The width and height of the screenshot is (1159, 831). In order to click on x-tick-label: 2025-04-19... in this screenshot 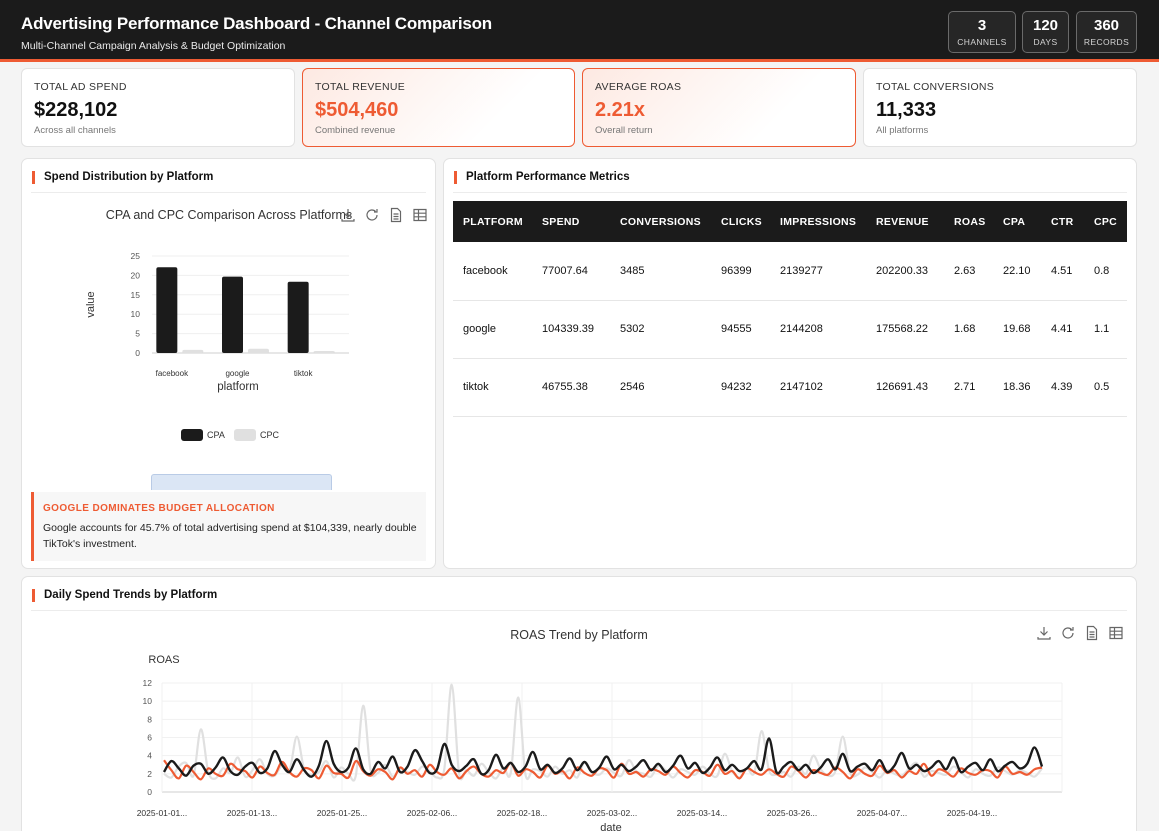, I will do `click(972, 813)`.